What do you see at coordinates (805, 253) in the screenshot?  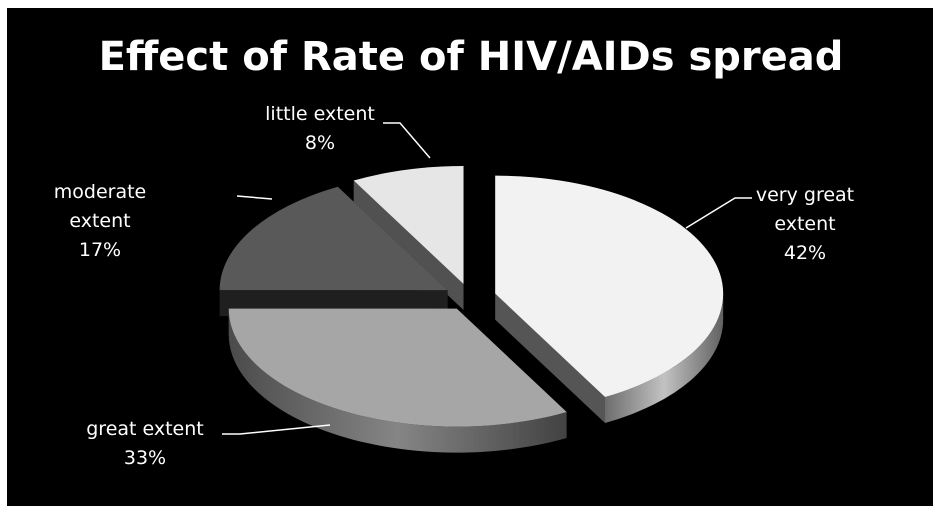 I see `label-very-great-extent-pct: 42%` at bounding box center [805, 253].